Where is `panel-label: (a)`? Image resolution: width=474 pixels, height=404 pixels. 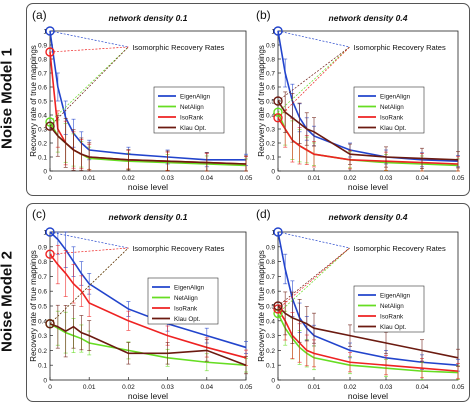 panel-label: (a) is located at coordinates (39, 15).